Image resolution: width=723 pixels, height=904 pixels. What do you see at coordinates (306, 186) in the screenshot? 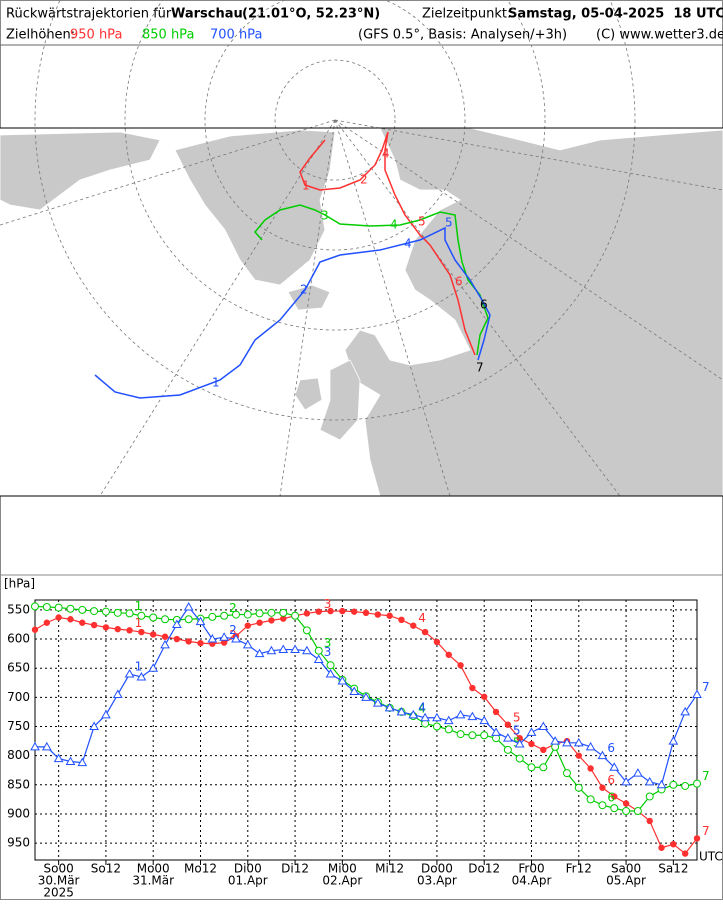
I see `map-step: 1` at bounding box center [306, 186].